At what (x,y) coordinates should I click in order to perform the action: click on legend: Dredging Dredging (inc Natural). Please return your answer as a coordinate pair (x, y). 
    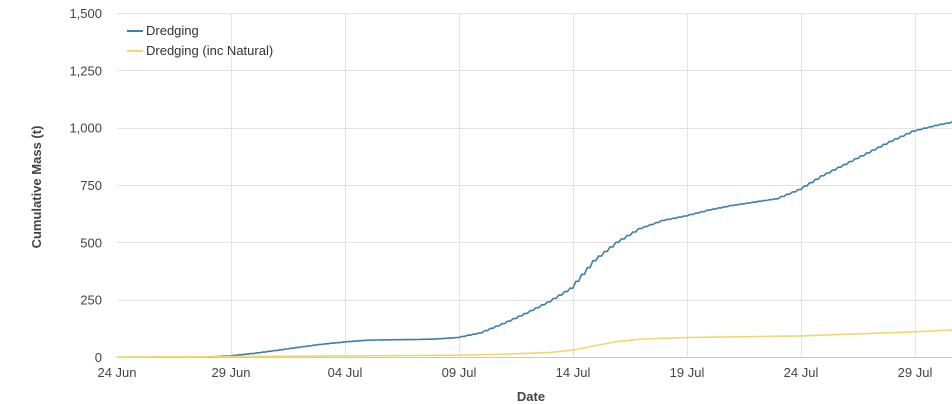
    Looking at the image, I should click on (200, 40).